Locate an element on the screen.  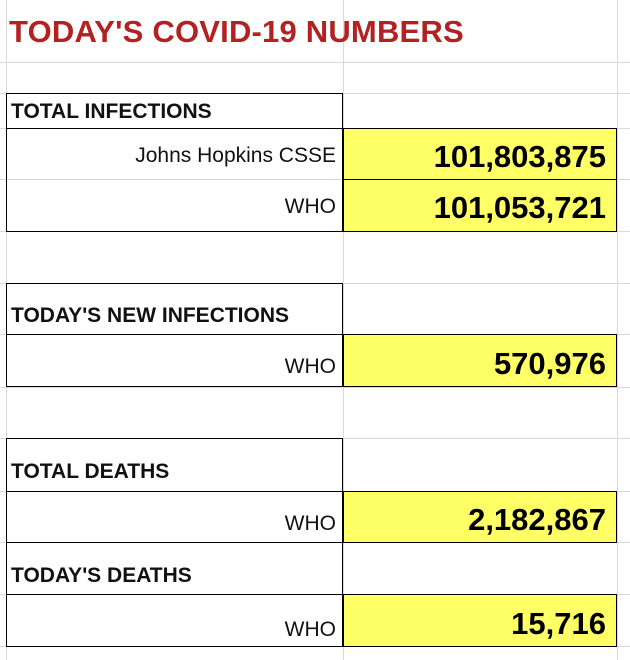
value-cell-jhu-total-infections: 101,803,875 is located at coordinates (480, 154).